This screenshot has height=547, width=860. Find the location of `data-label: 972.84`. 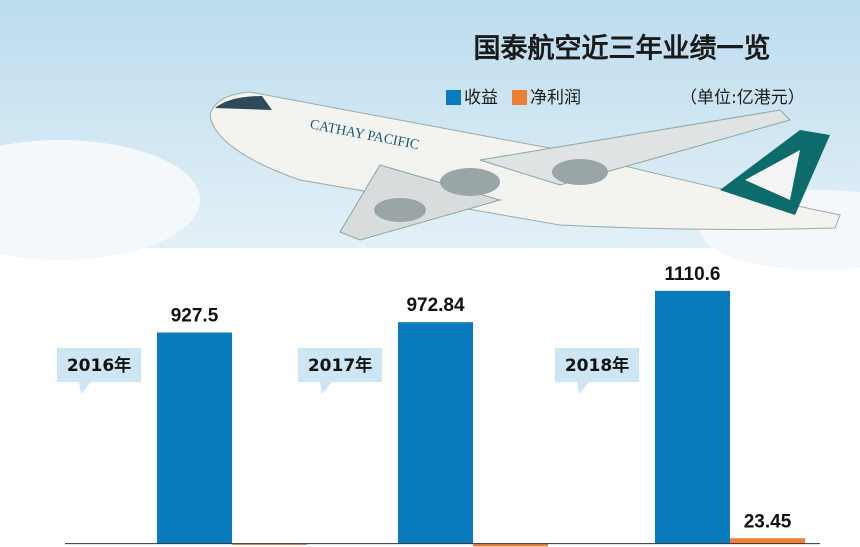

data-label: 972.84 is located at coordinates (435, 305).